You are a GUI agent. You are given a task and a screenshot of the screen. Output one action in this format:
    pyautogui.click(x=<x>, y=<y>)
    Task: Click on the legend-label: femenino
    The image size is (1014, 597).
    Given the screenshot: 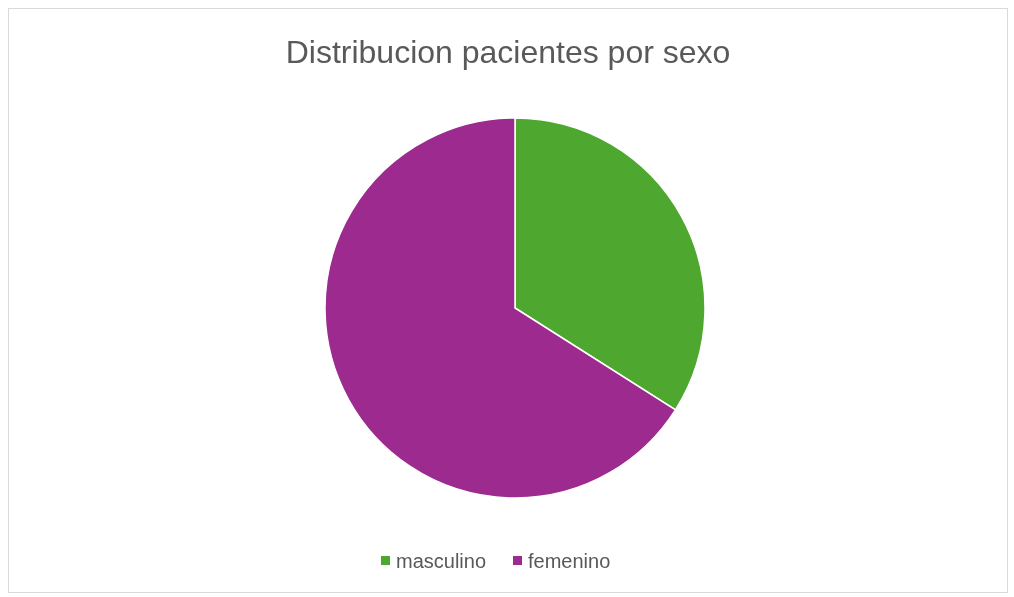 What is the action you would take?
    pyautogui.click(x=569, y=561)
    